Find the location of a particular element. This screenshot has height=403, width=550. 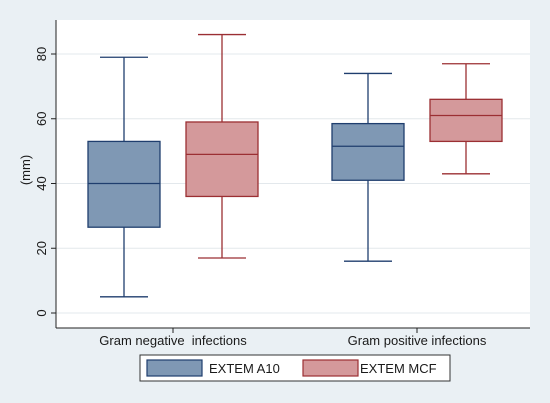

category-label-1: Gram positive infections is located at coordinates (417, 340).